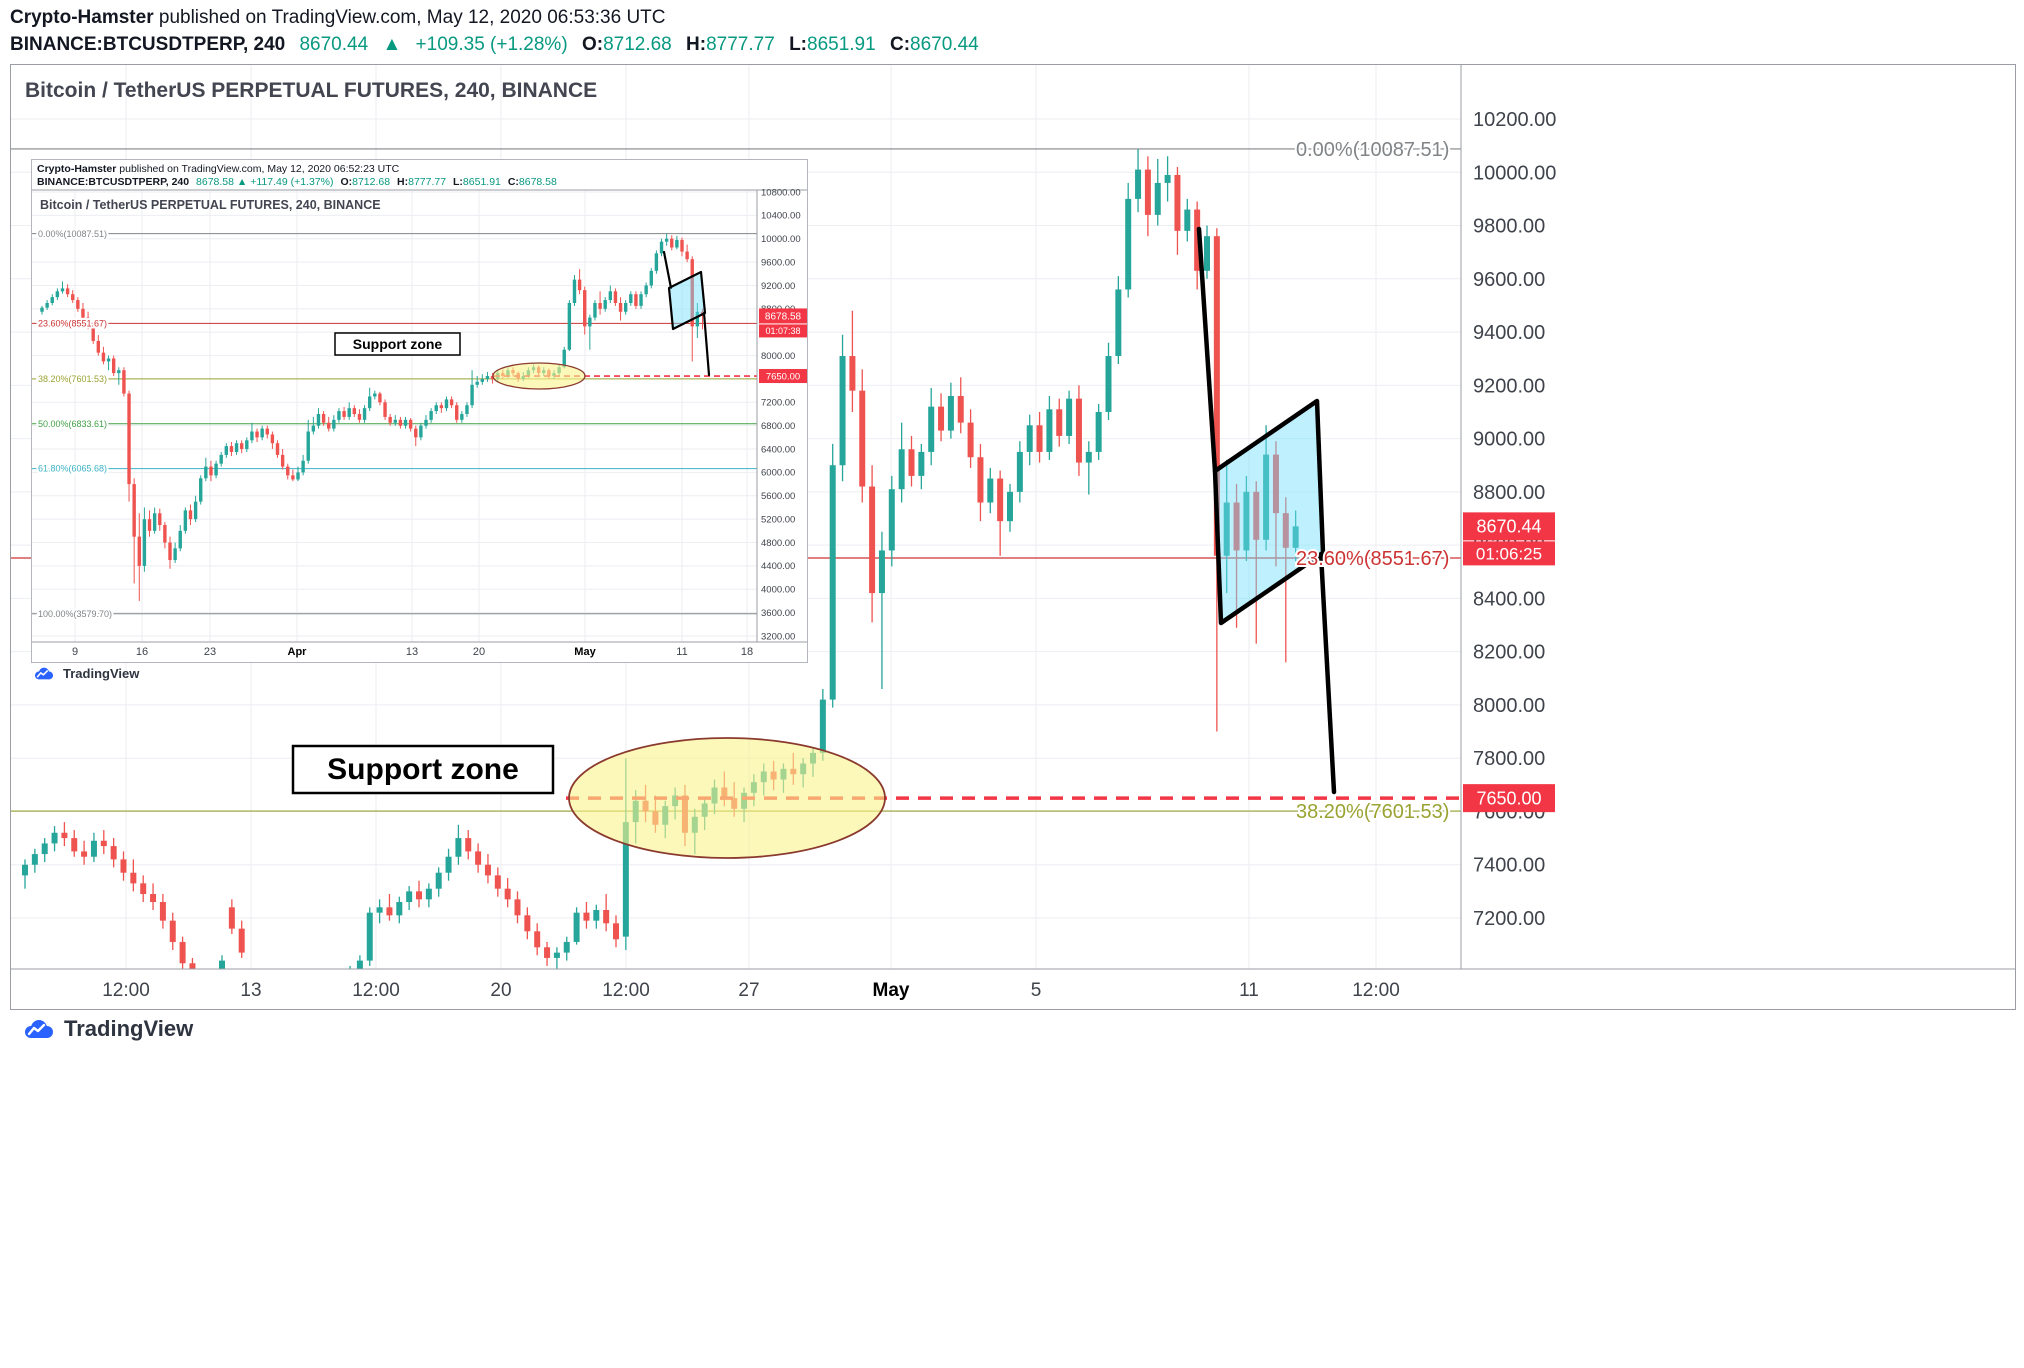 This screenshot has height=1368, width=2024. I want to click on price-tick-label: 4800.00, so click(778, 543).